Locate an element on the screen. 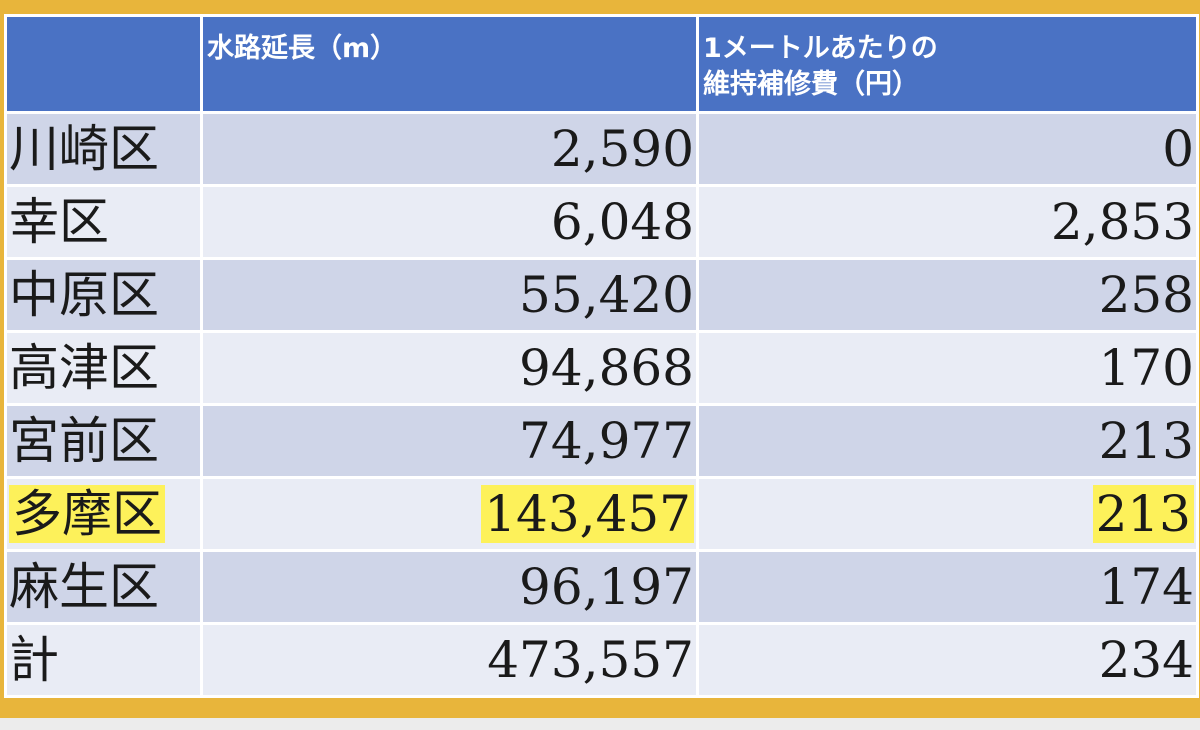 The image size is (1200, 730). ward-name-cell: 幸区 is located at coordinates (103, 222).